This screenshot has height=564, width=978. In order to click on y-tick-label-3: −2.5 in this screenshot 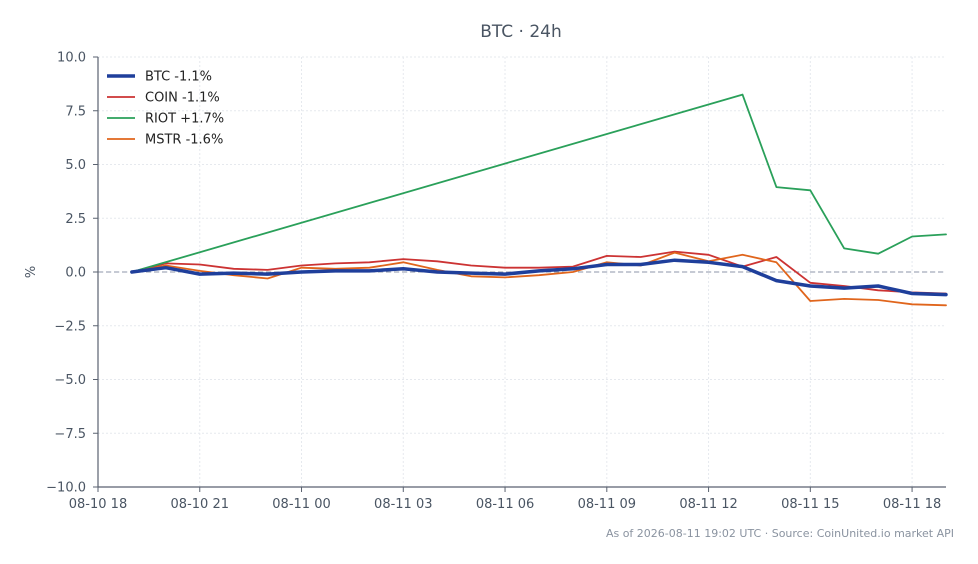, I will do `click(70, 326)`.